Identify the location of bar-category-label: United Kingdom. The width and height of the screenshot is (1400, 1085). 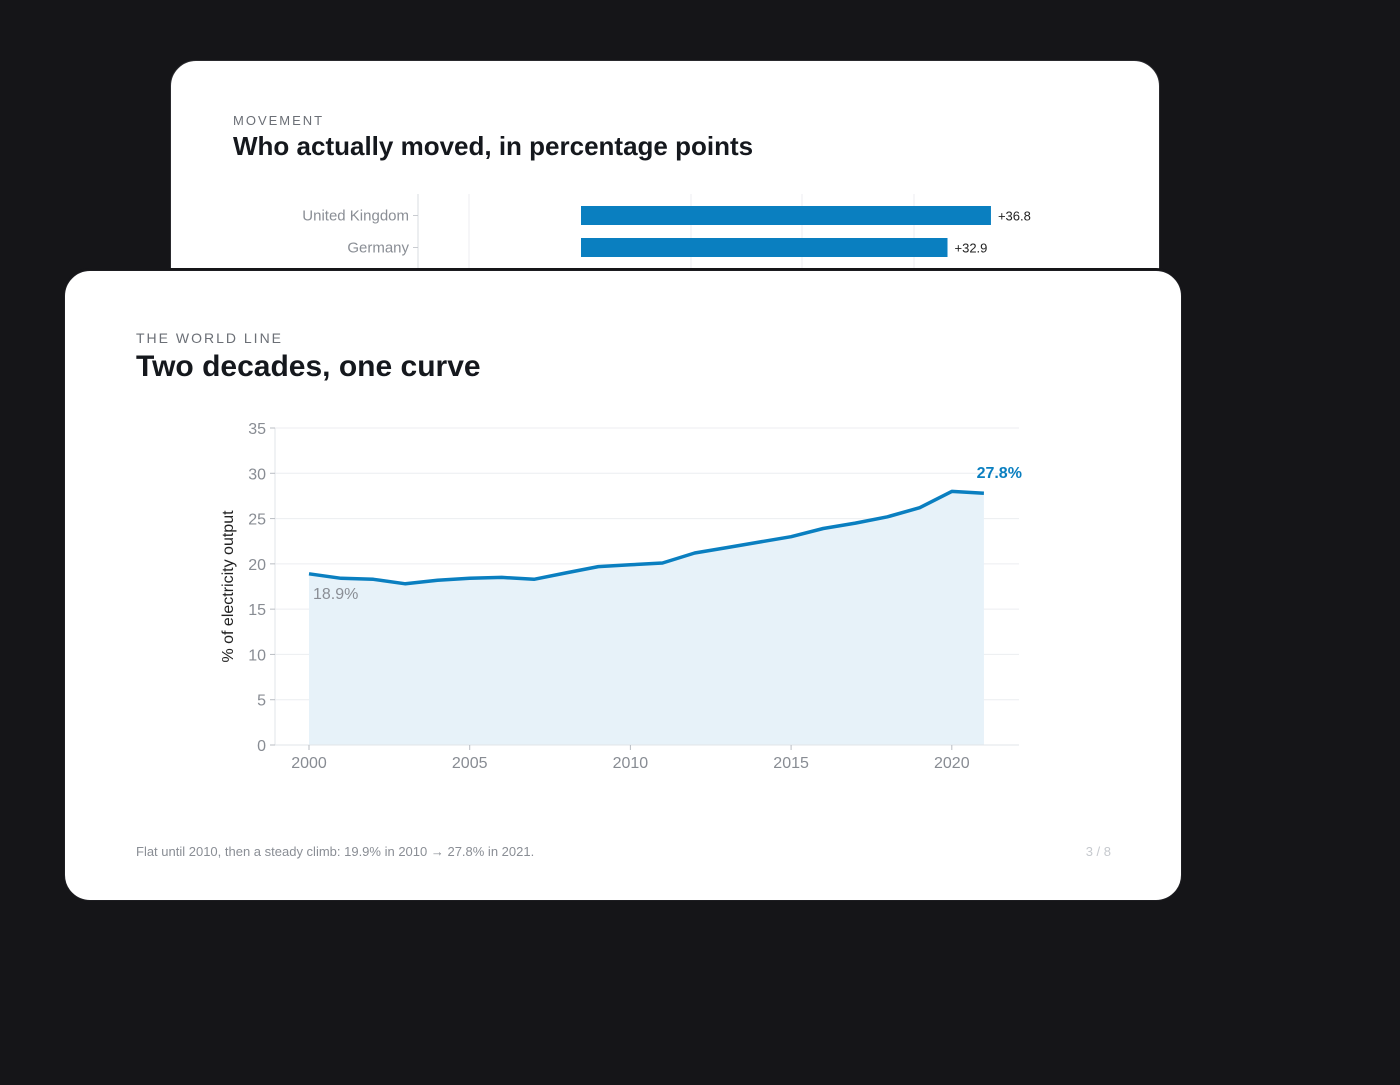
(355, 216).